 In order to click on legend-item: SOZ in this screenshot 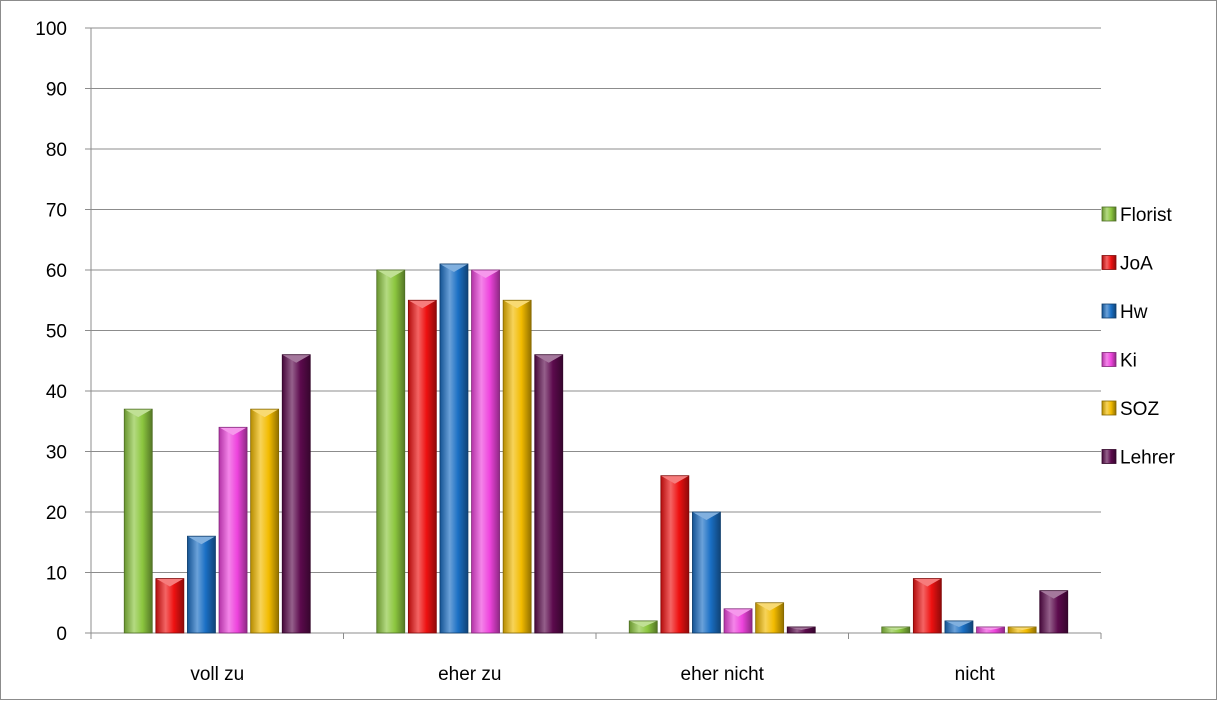, I will do `click(1130, 409)`.